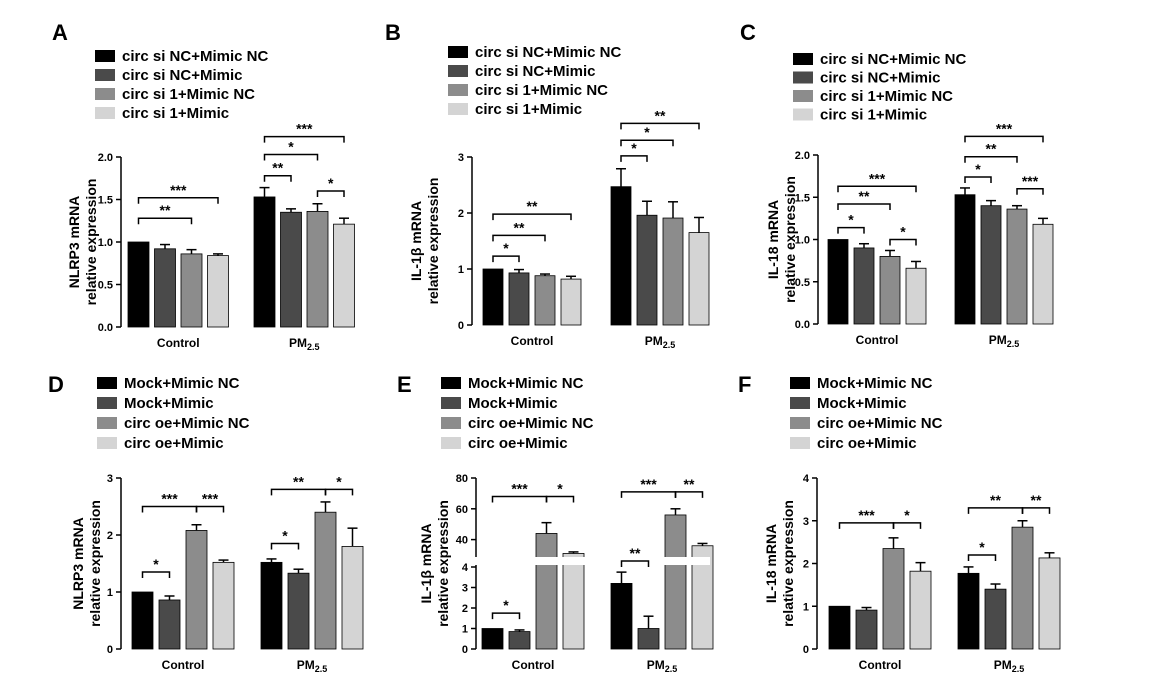 The image size is (1164, 687). What do you see at coordinates (1009, 666) in the screenshot?
I see `x-category-label: PM2.5` at bounding box center [1009, 666].